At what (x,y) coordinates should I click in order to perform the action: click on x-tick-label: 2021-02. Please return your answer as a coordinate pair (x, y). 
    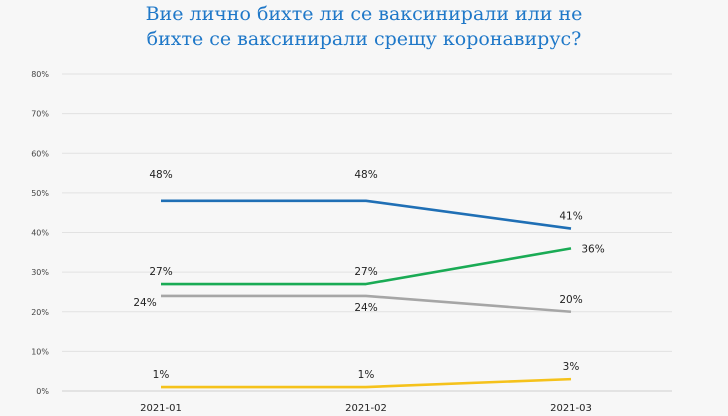
    Looking at the image, I should click on (366, 408).